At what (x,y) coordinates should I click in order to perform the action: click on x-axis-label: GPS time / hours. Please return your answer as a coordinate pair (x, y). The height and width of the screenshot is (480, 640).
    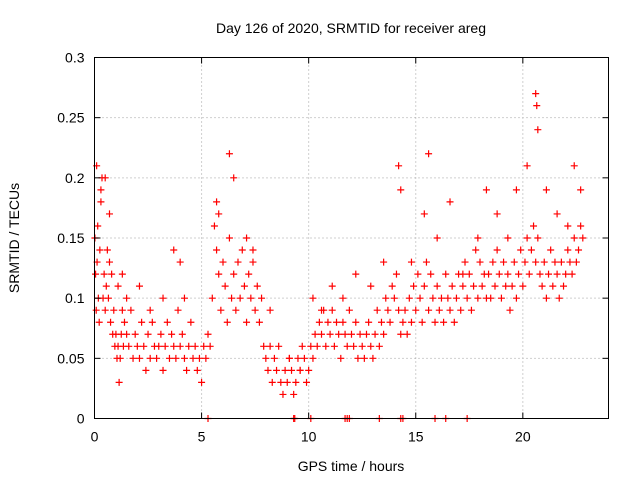
    Looking at the image, I should click on (351, 466).